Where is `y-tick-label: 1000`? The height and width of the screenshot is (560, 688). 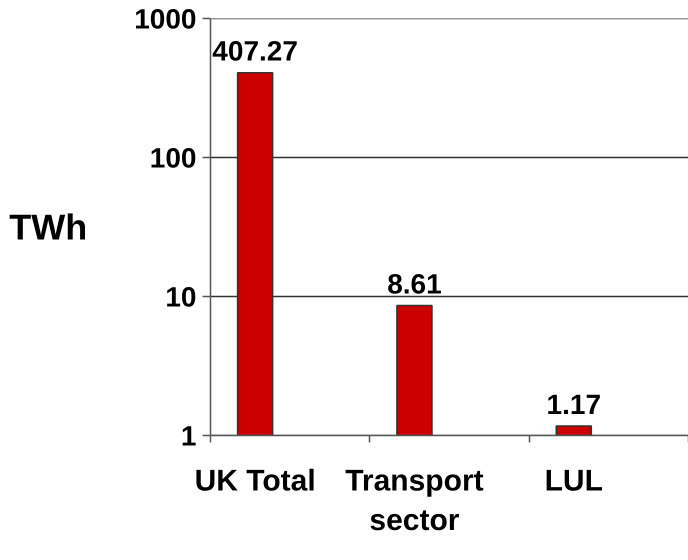
y-tick-label: 1000 is located at coordinates (165, 19).